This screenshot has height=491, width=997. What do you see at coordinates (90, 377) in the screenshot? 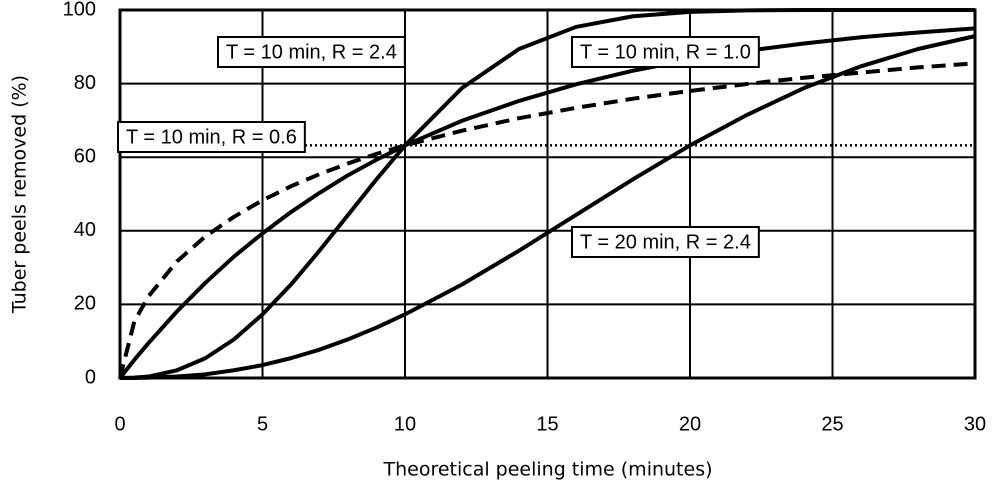
I see `y-tick-label: 0` at bounding box center [90, 377].